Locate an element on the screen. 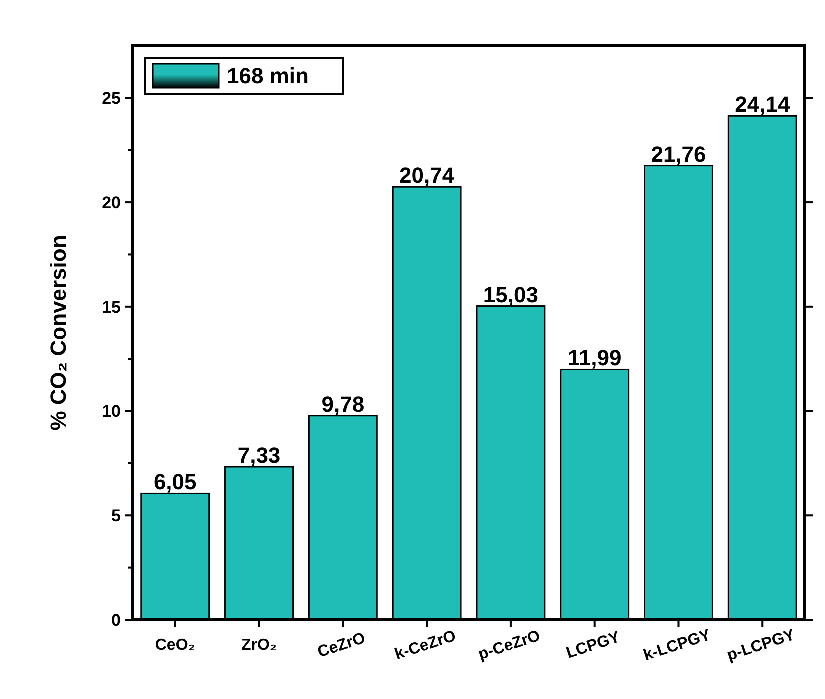 This screenshot has height=699, width=825. data-label: 15,03 is located at coordinates (510, 295).